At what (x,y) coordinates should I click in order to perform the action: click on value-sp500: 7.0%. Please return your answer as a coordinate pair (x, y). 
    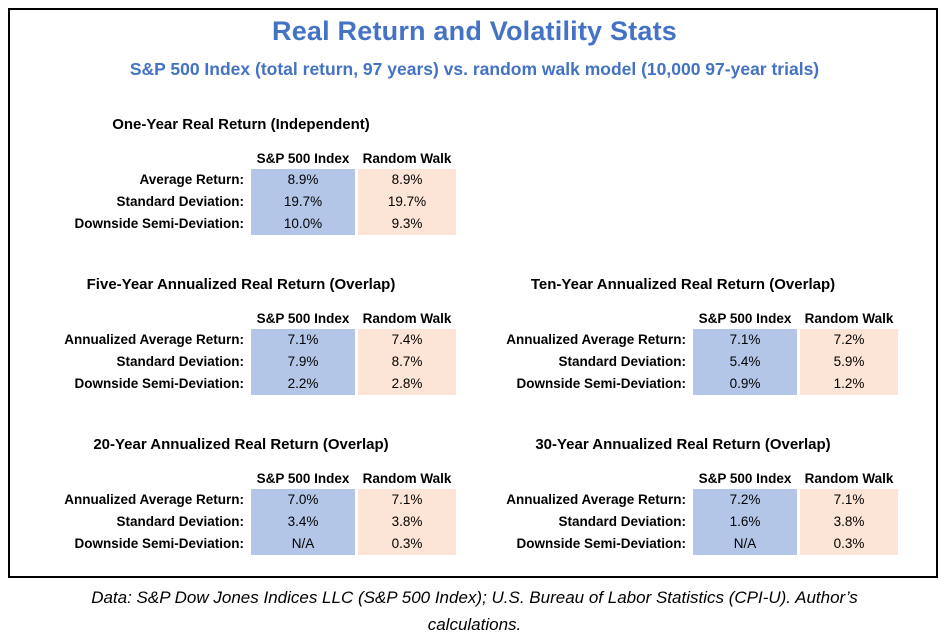
    Looking at the image, I should click on (303, 500).